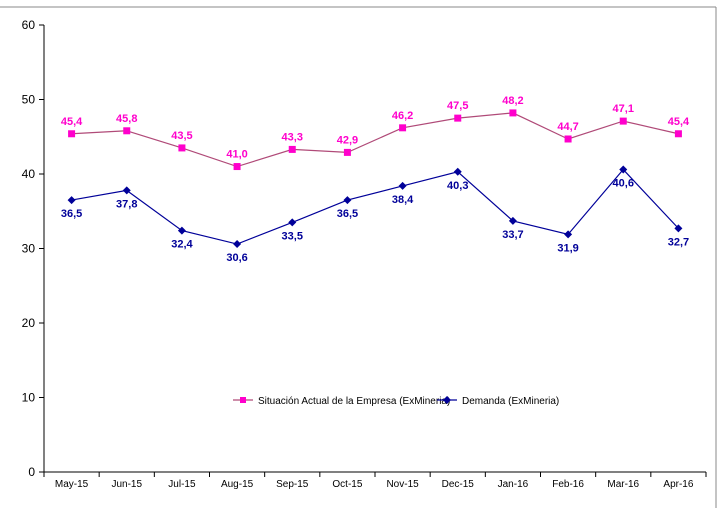  Describe the element at coordinates (237, 484) in the screenshot. I see `x-tick-label: Aug-15` at that location.